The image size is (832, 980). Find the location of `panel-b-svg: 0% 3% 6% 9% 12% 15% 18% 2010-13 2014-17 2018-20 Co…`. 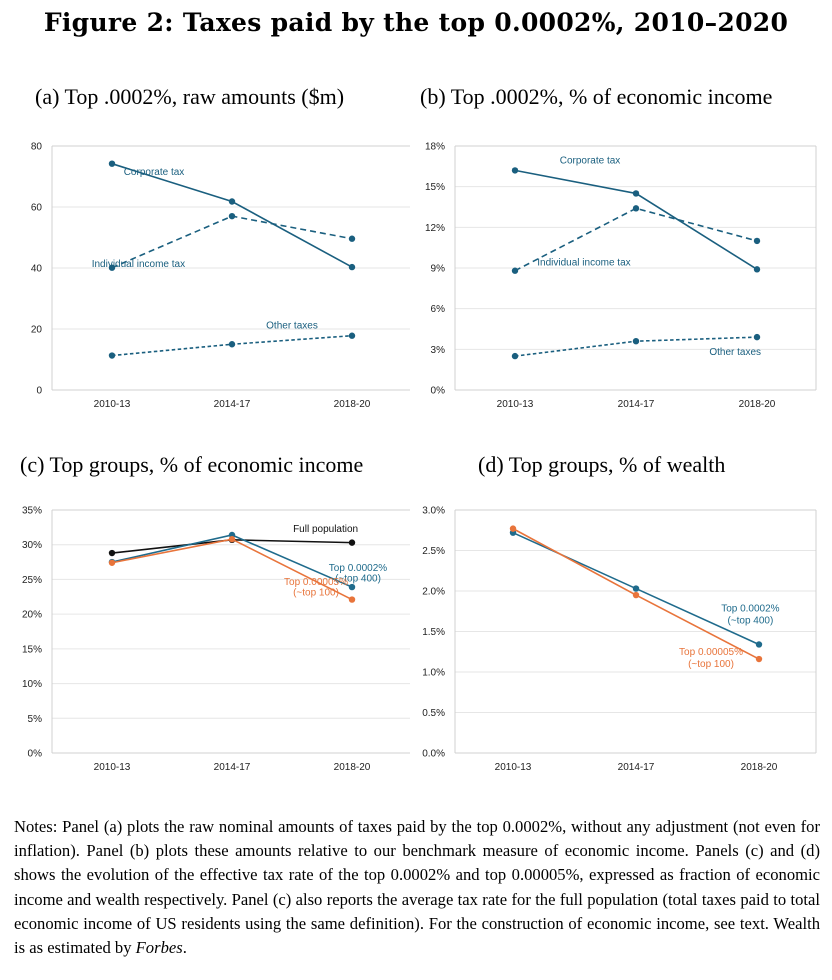

panel-b-svg: 0% 3% 6% 9% 12% 15% 18% 2010-13 2014-17 2018-20 Co… is located at coordinates (621, 276).